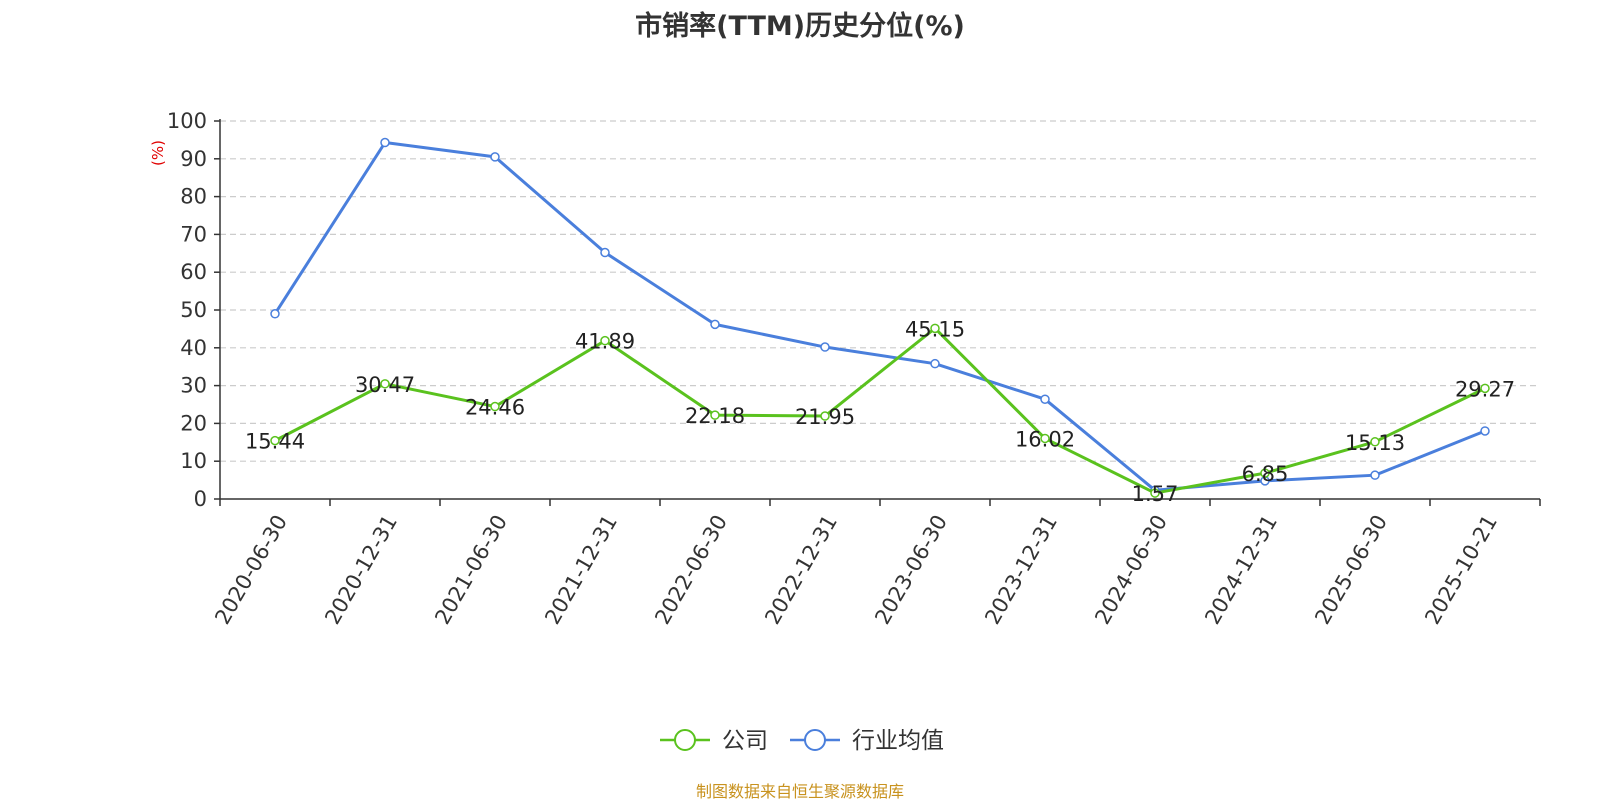  What do you see at coordinates (1021, 570) in the screenshot?
I see `x-tick-label: 2023-12-31` at bounding box center [1021, 570].